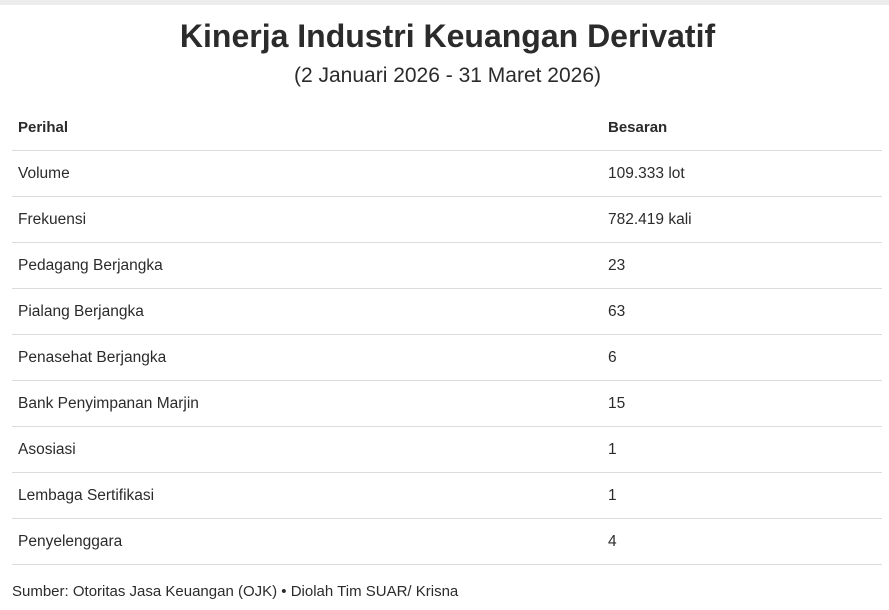 This screenshot has width=889, height=610. Describe the element at coordinates (52, 219) in the screenshot. I see `row-label: Frekuensi` at that location.